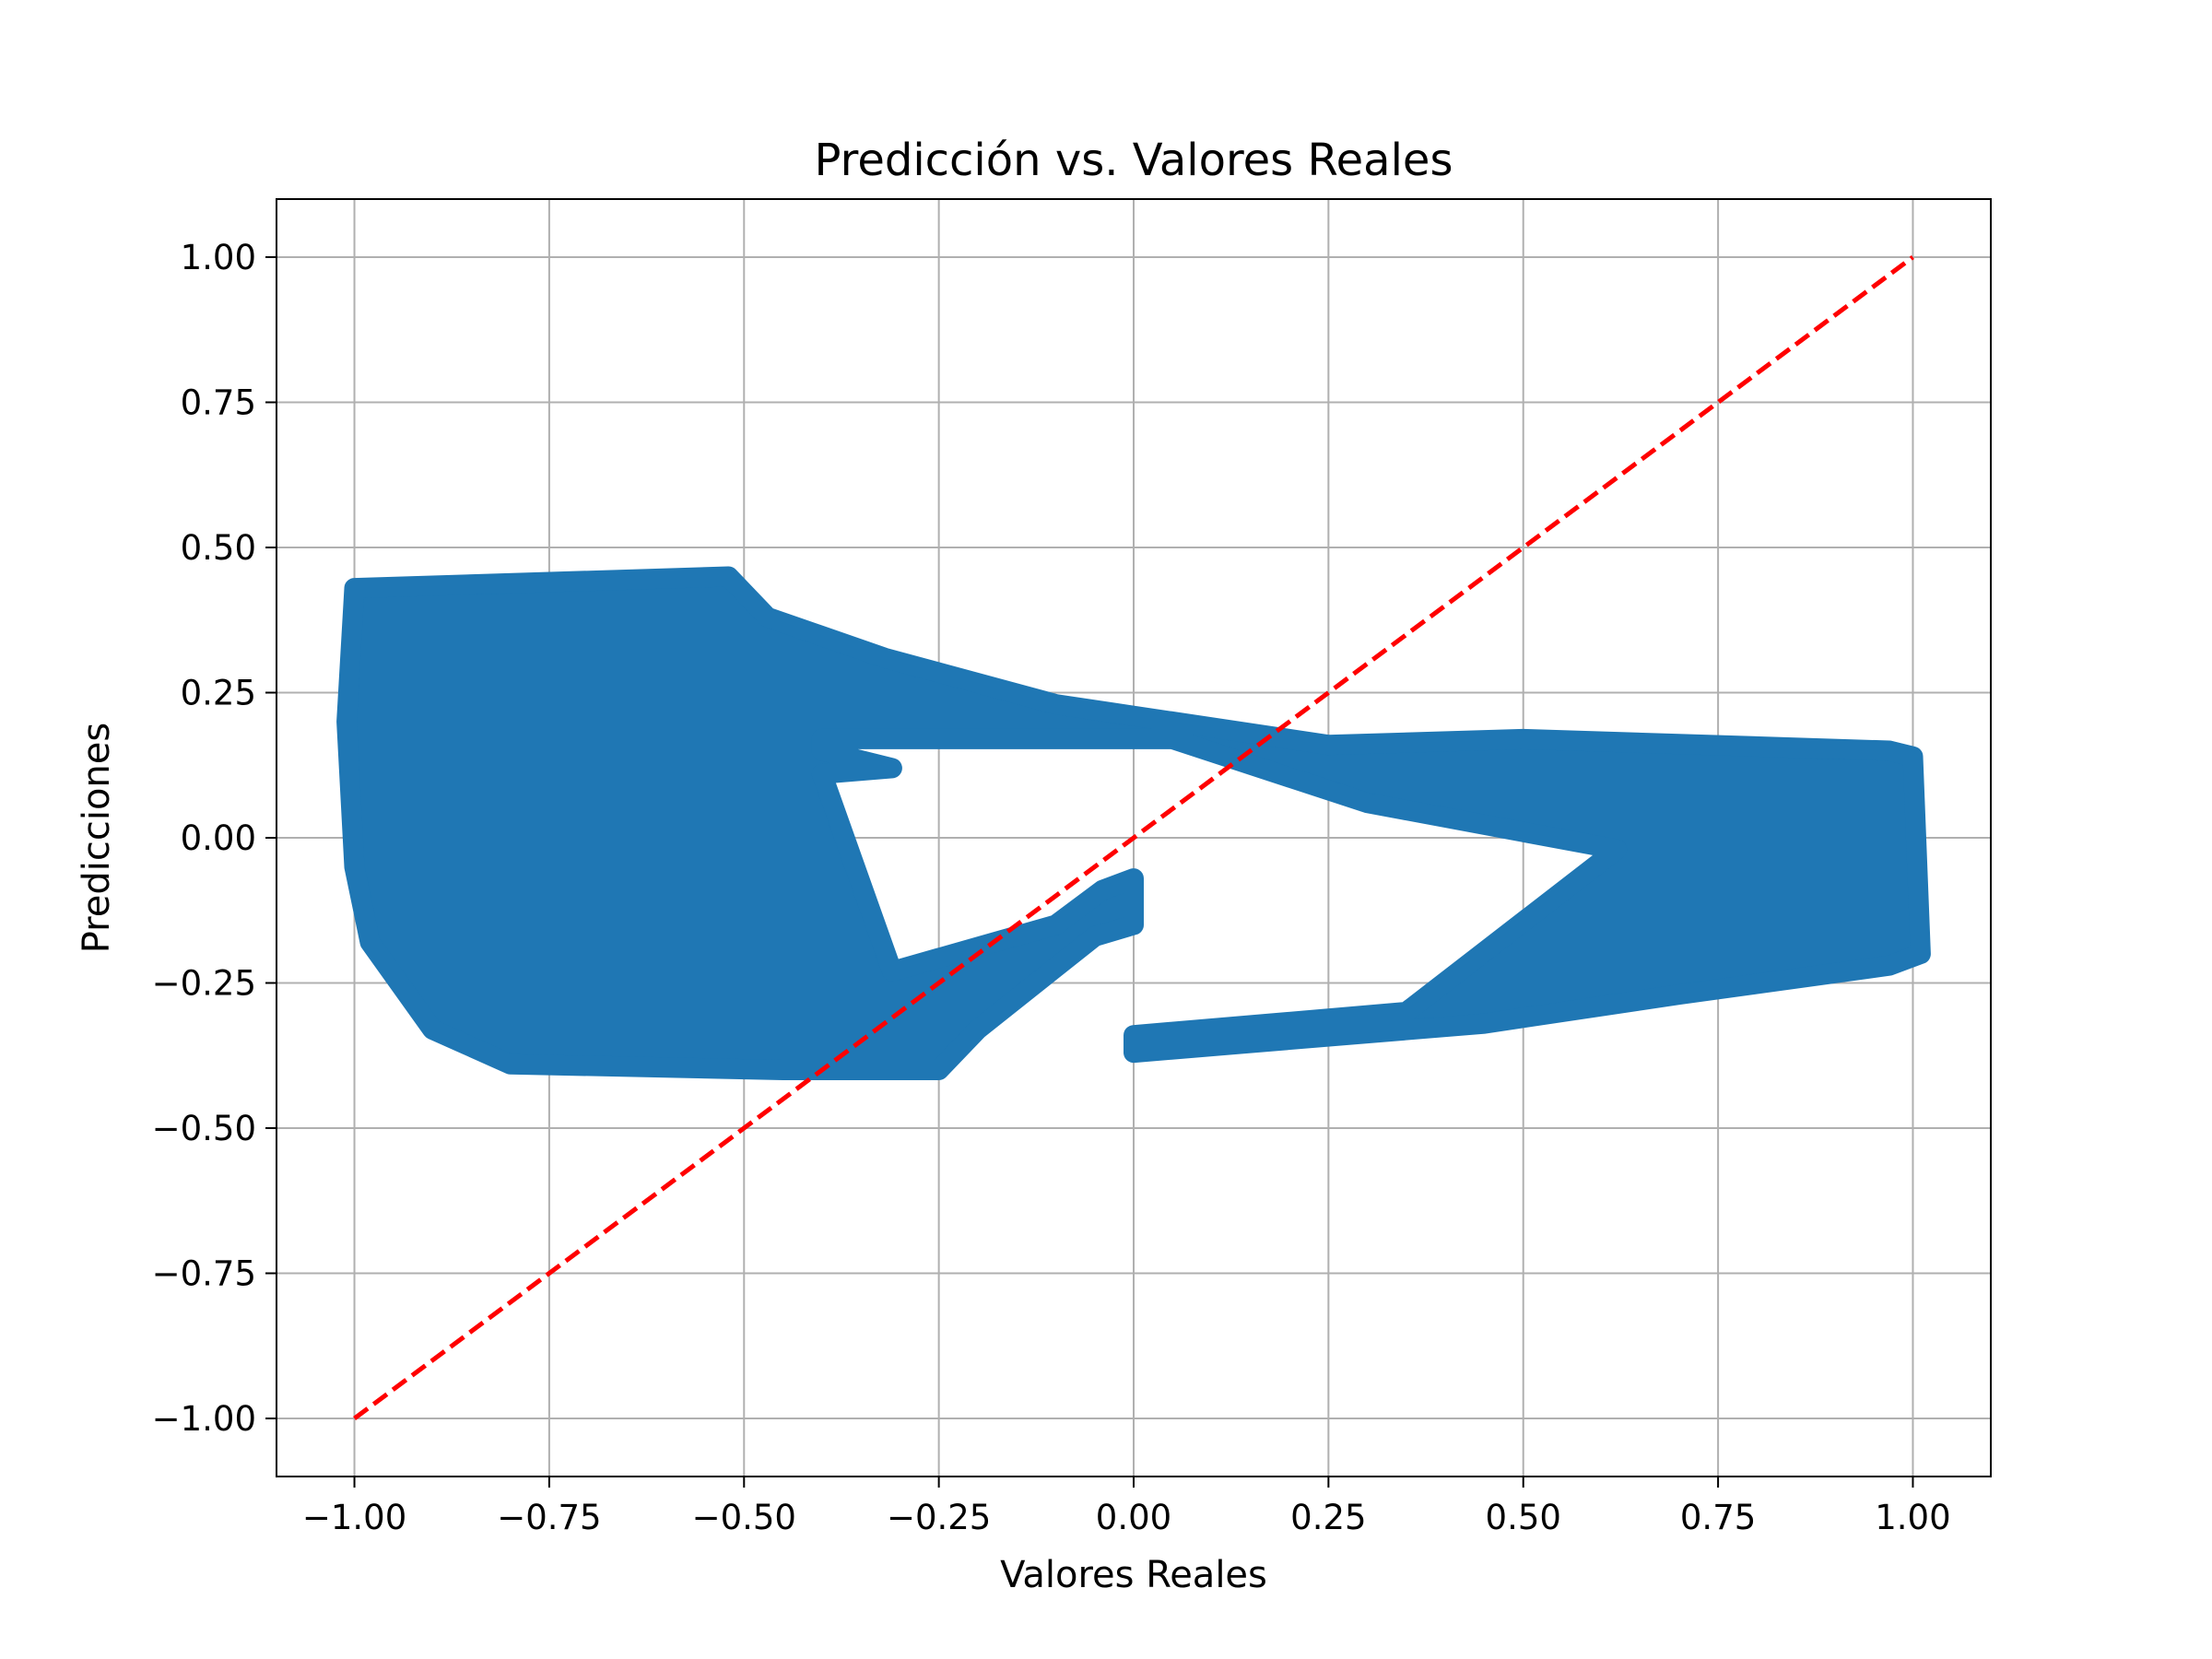 This screenshot has width=2212, height=1659. Describe the element at coordinates (97, 838) in the screenshot. I see `y-axis-label: Predicciones` at that location.